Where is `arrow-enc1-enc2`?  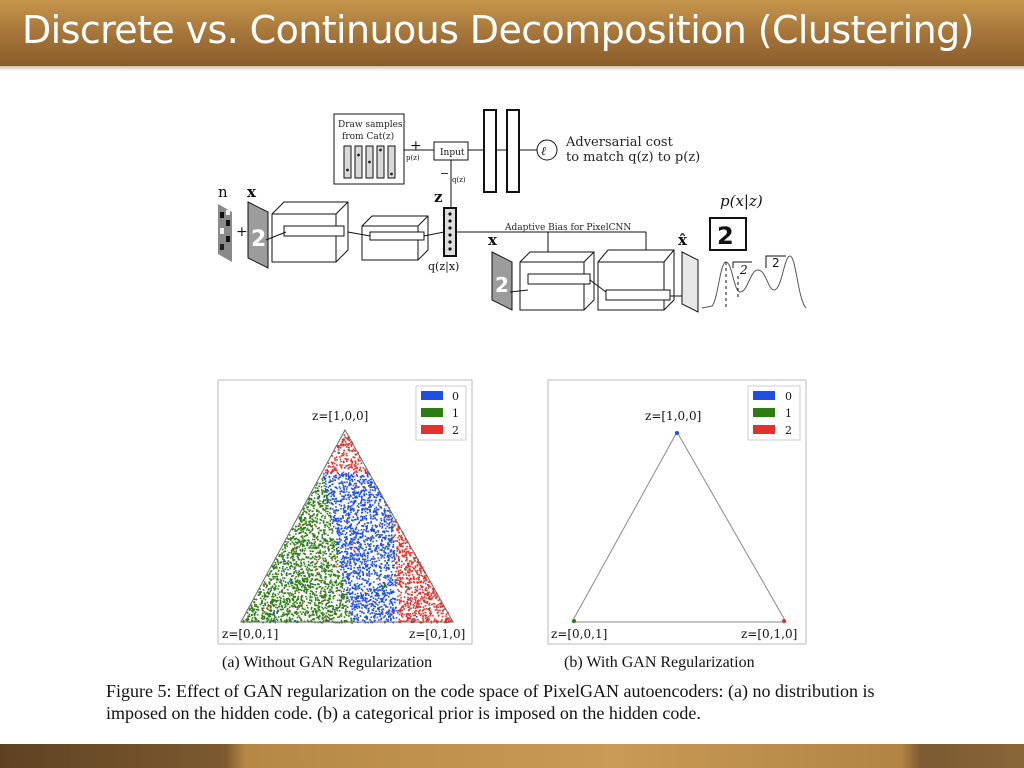 arrow-enc1-enc2 is located at coordinates (359, 234).